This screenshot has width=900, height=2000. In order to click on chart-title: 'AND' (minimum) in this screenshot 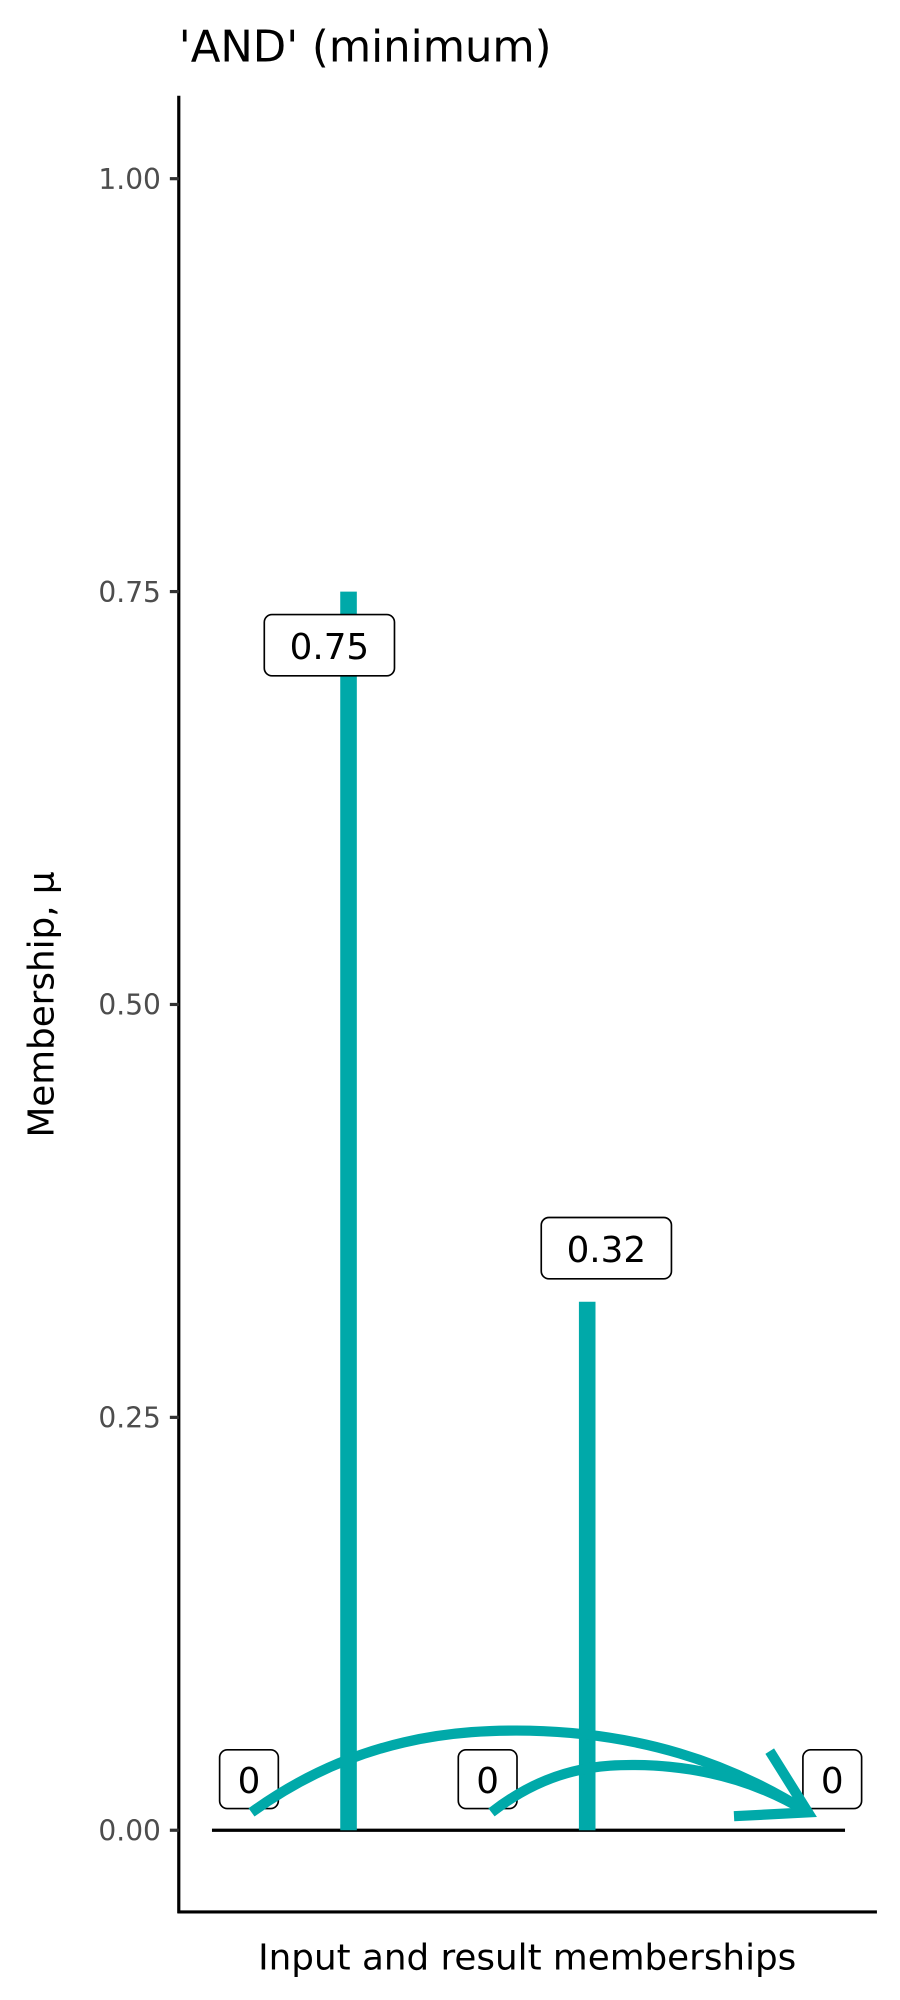, I will do `click(365, 47)`.